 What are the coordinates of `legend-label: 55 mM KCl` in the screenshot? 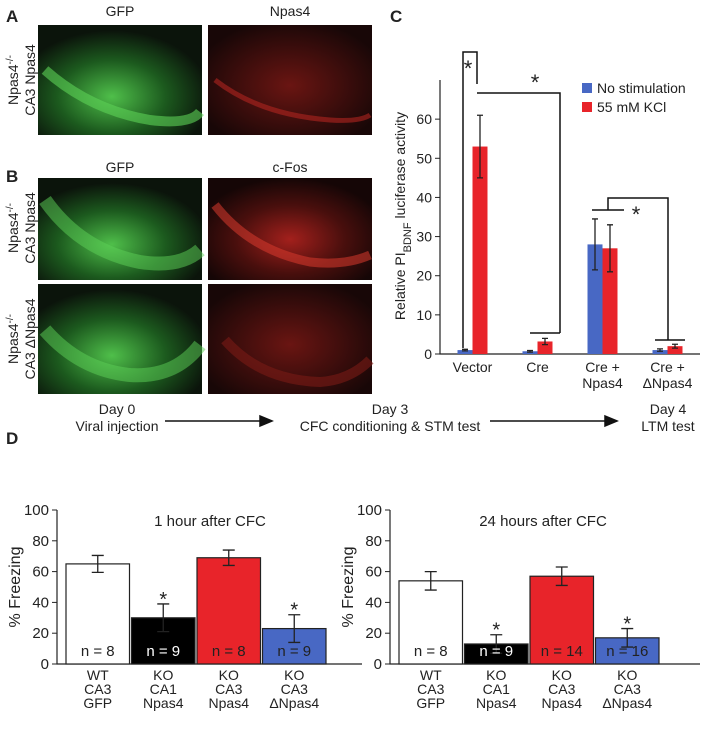 It's located at (631, 107).